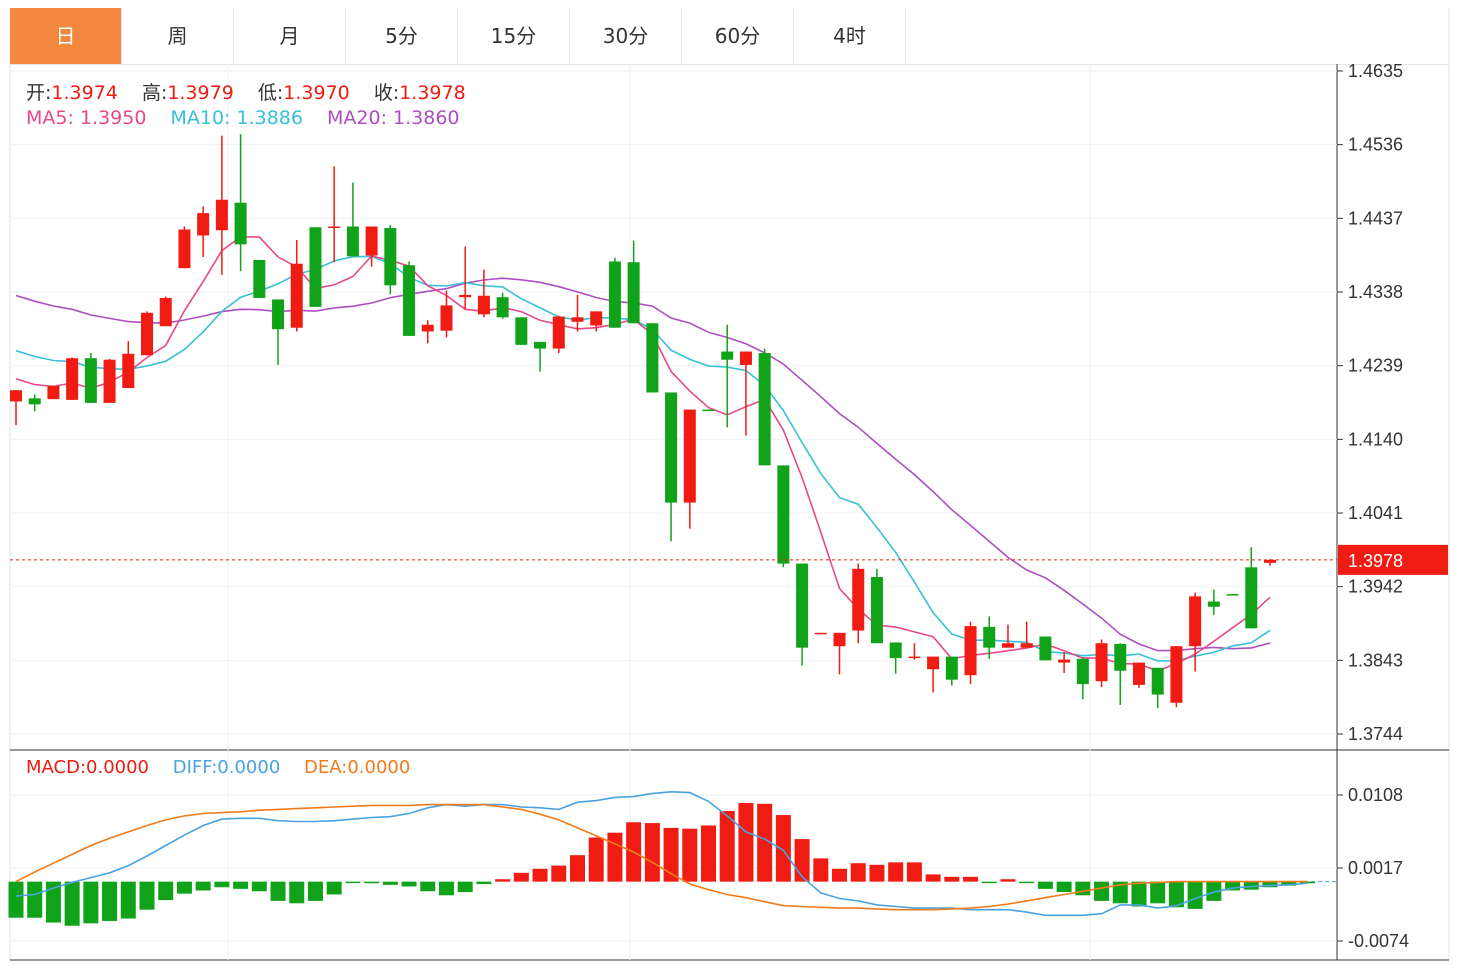 Image resolution: width=1463 pixels, height=965 pixels. I want to click on dea-label: DEA:, so click(326, 767).